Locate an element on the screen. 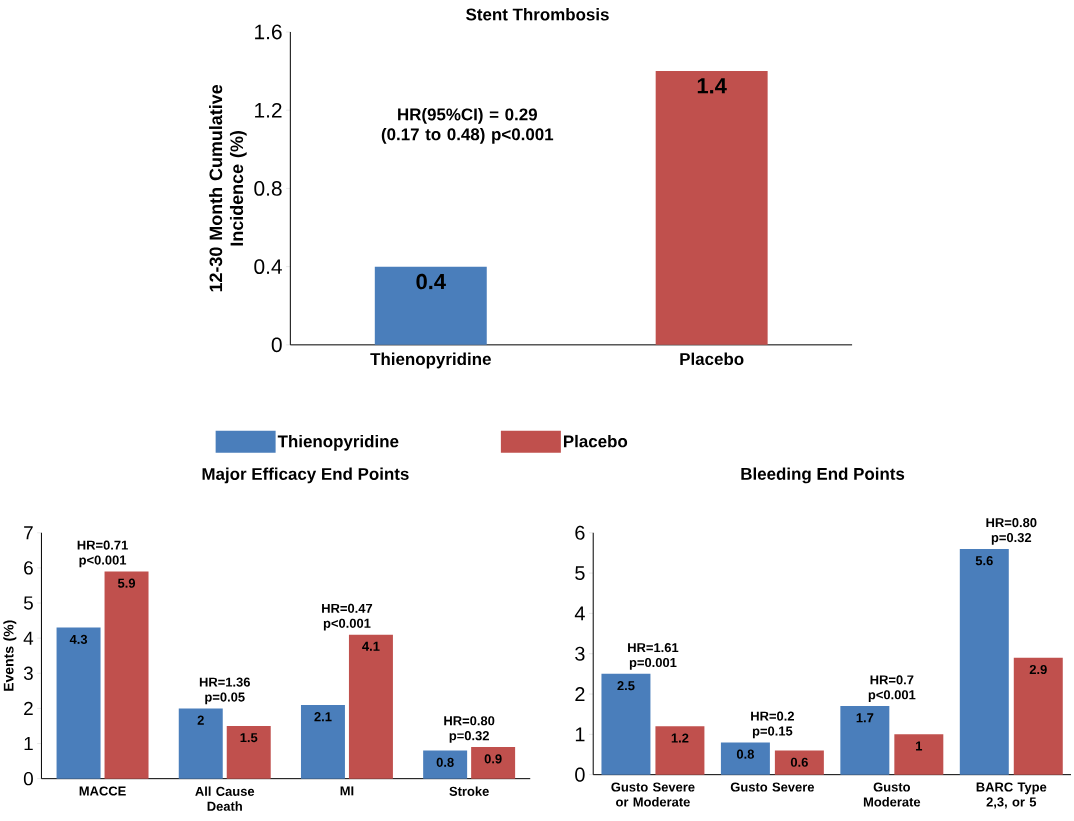  data-label: 1.7 is located at coordinates (865, 718).